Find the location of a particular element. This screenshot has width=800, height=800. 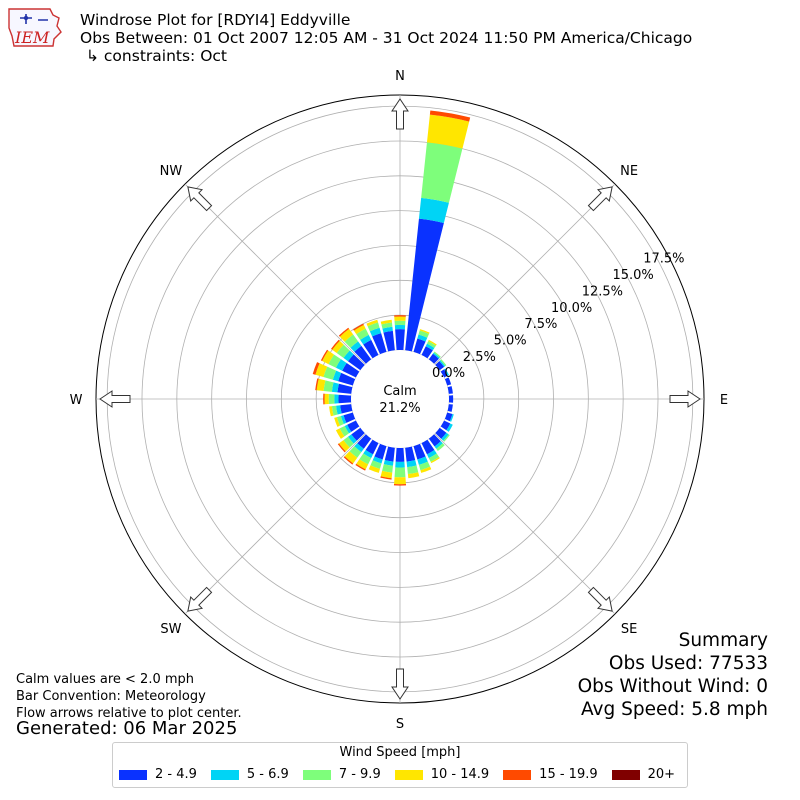

iem-logo-graphic is located at coordinates (35, 27).